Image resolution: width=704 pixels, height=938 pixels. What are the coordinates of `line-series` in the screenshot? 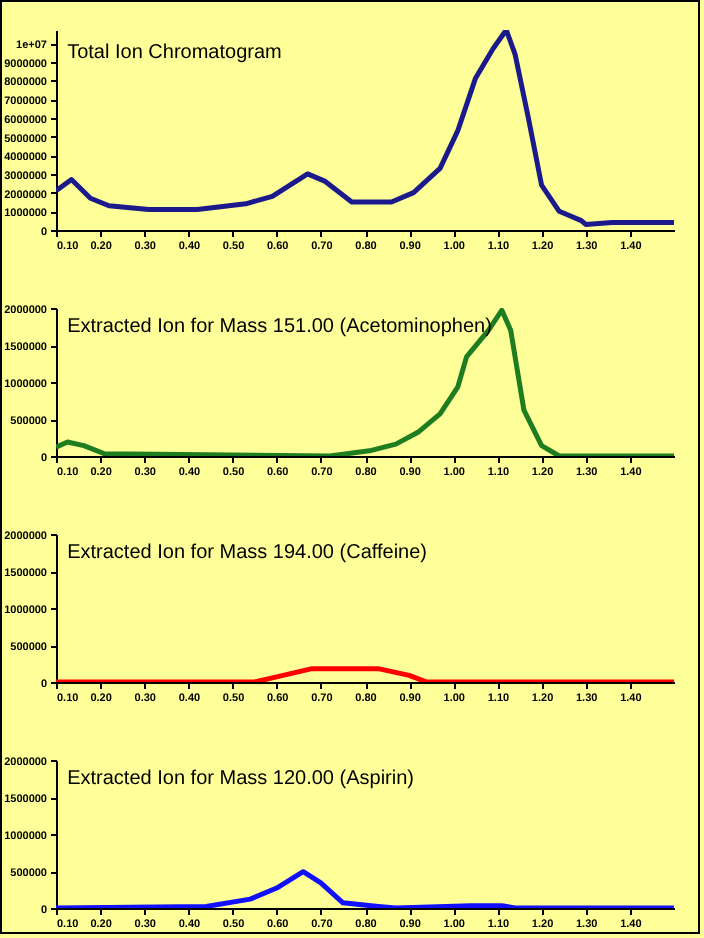 It's located at (365, 382).